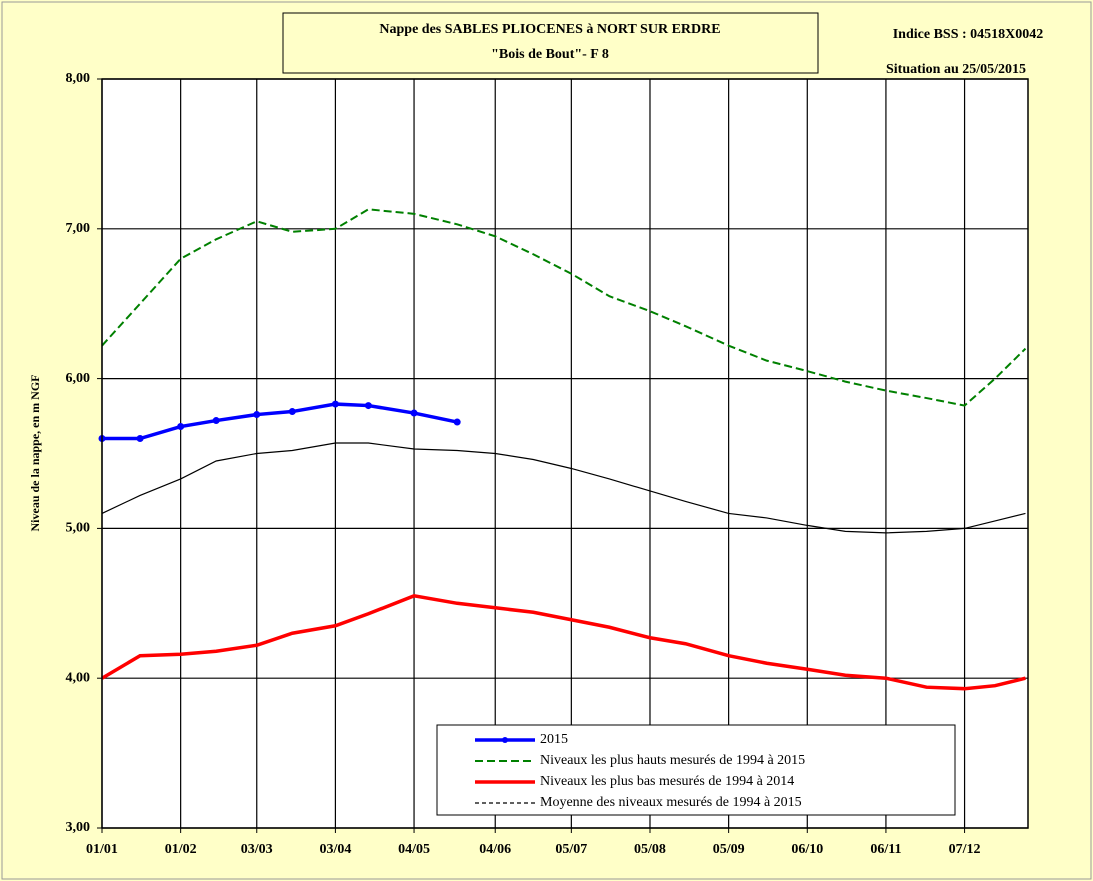 Image resolution: width=1093 pixels, height=881 pixels. What do you see at coordinates (550, 43) in the screenshot?
I see `title-box` at bounding box center [550, 43].